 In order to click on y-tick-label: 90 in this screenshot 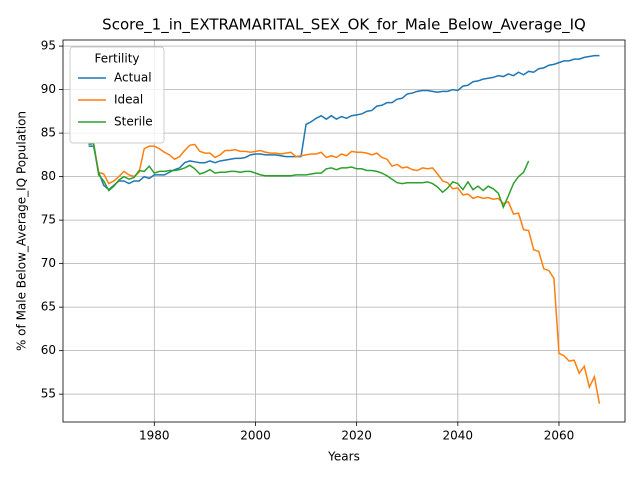, I will do `click(48, 89)`.